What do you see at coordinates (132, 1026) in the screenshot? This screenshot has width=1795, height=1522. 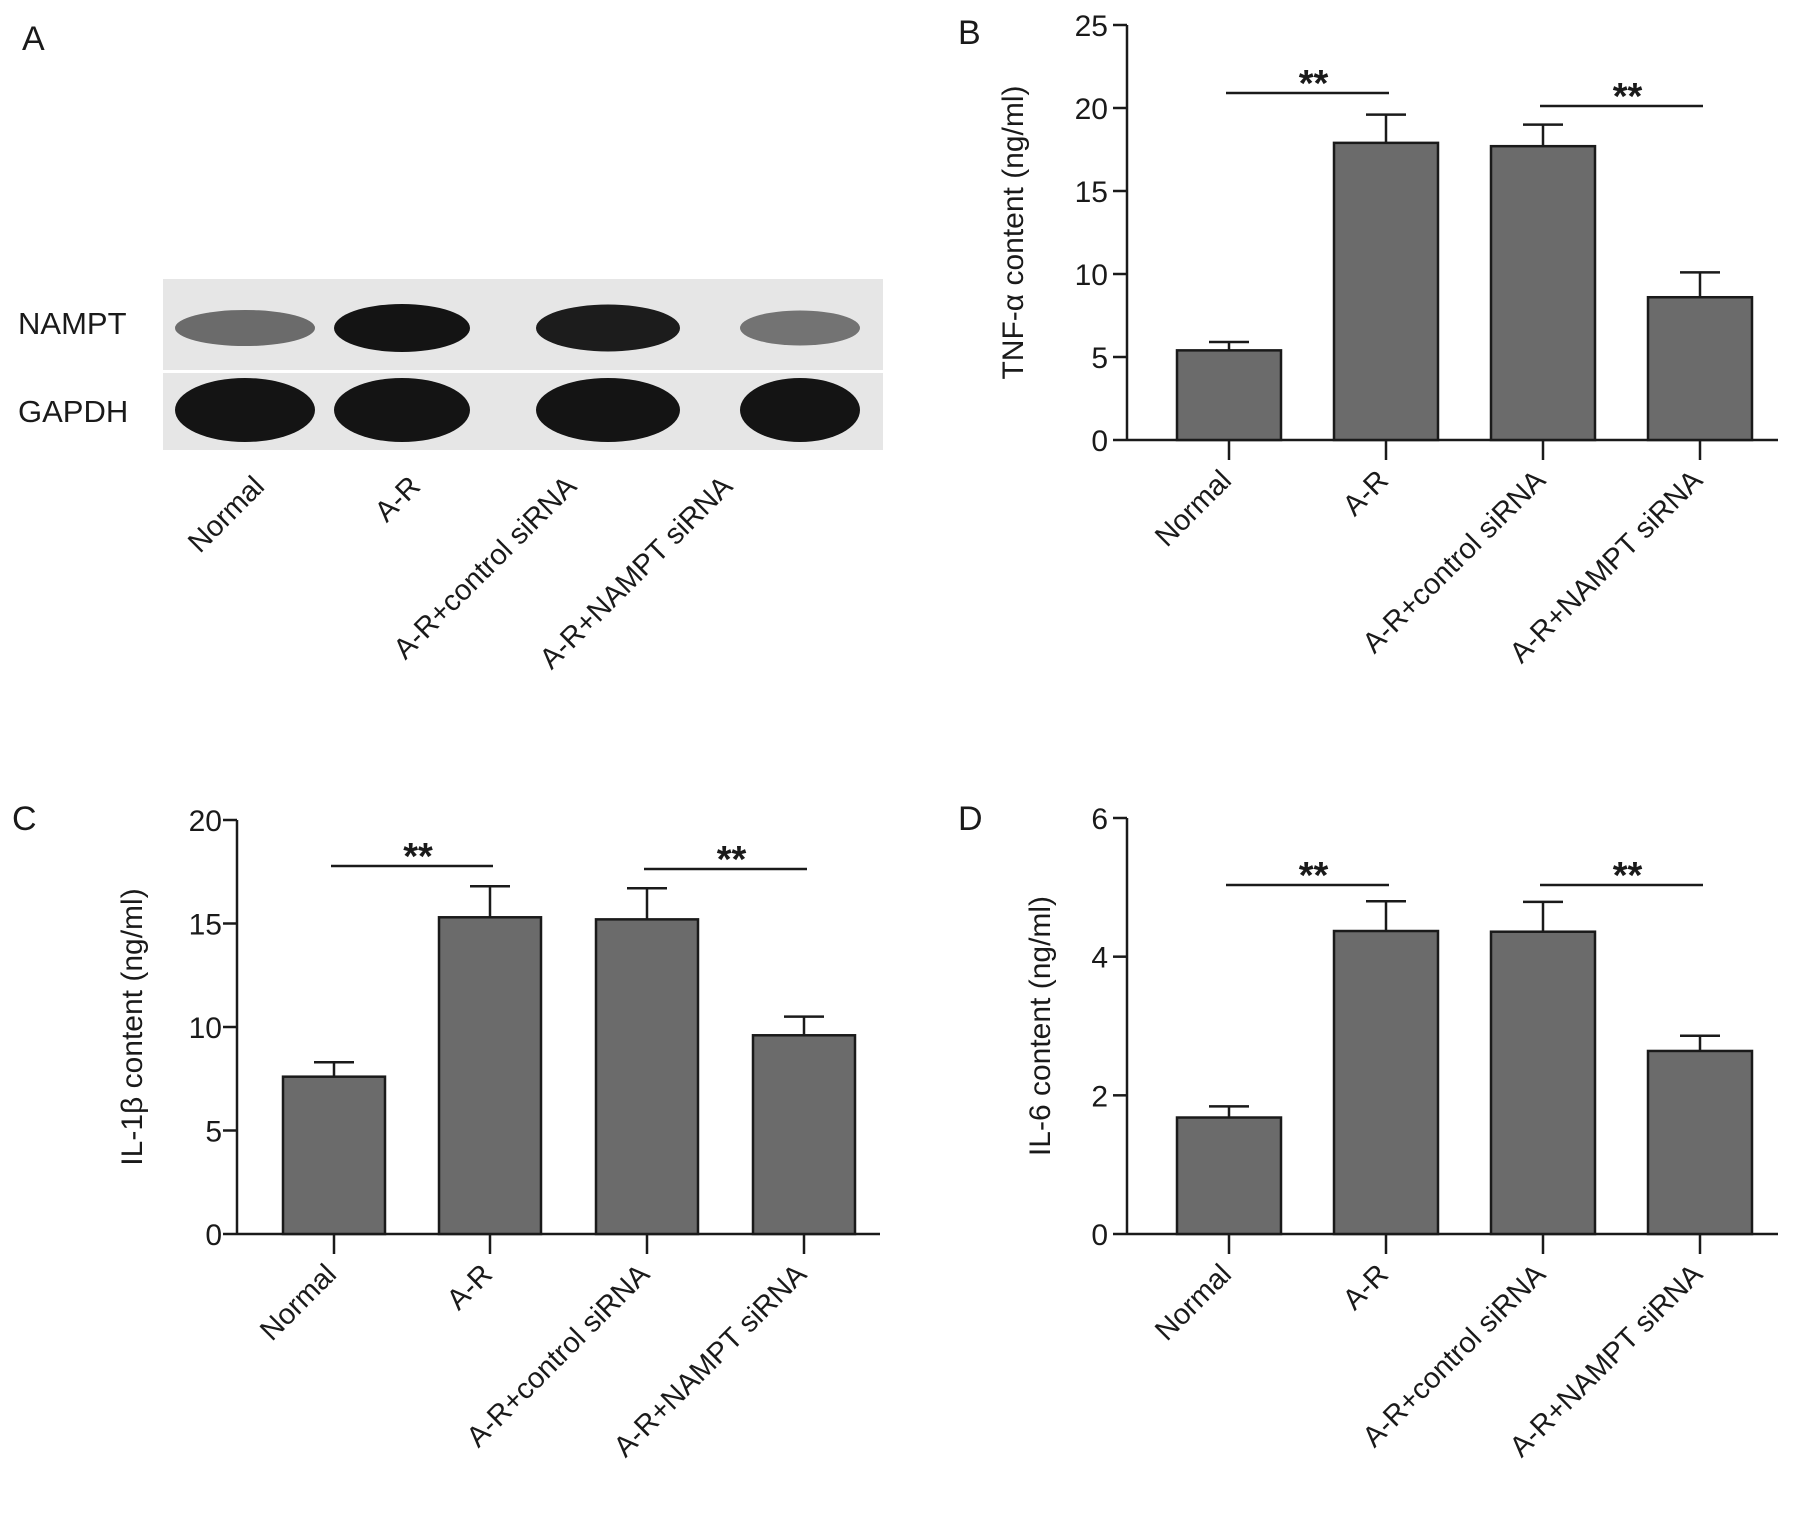 I see `y-axis-label: IL-1β content (ng/ml)` at bounding box center [132, 1026].